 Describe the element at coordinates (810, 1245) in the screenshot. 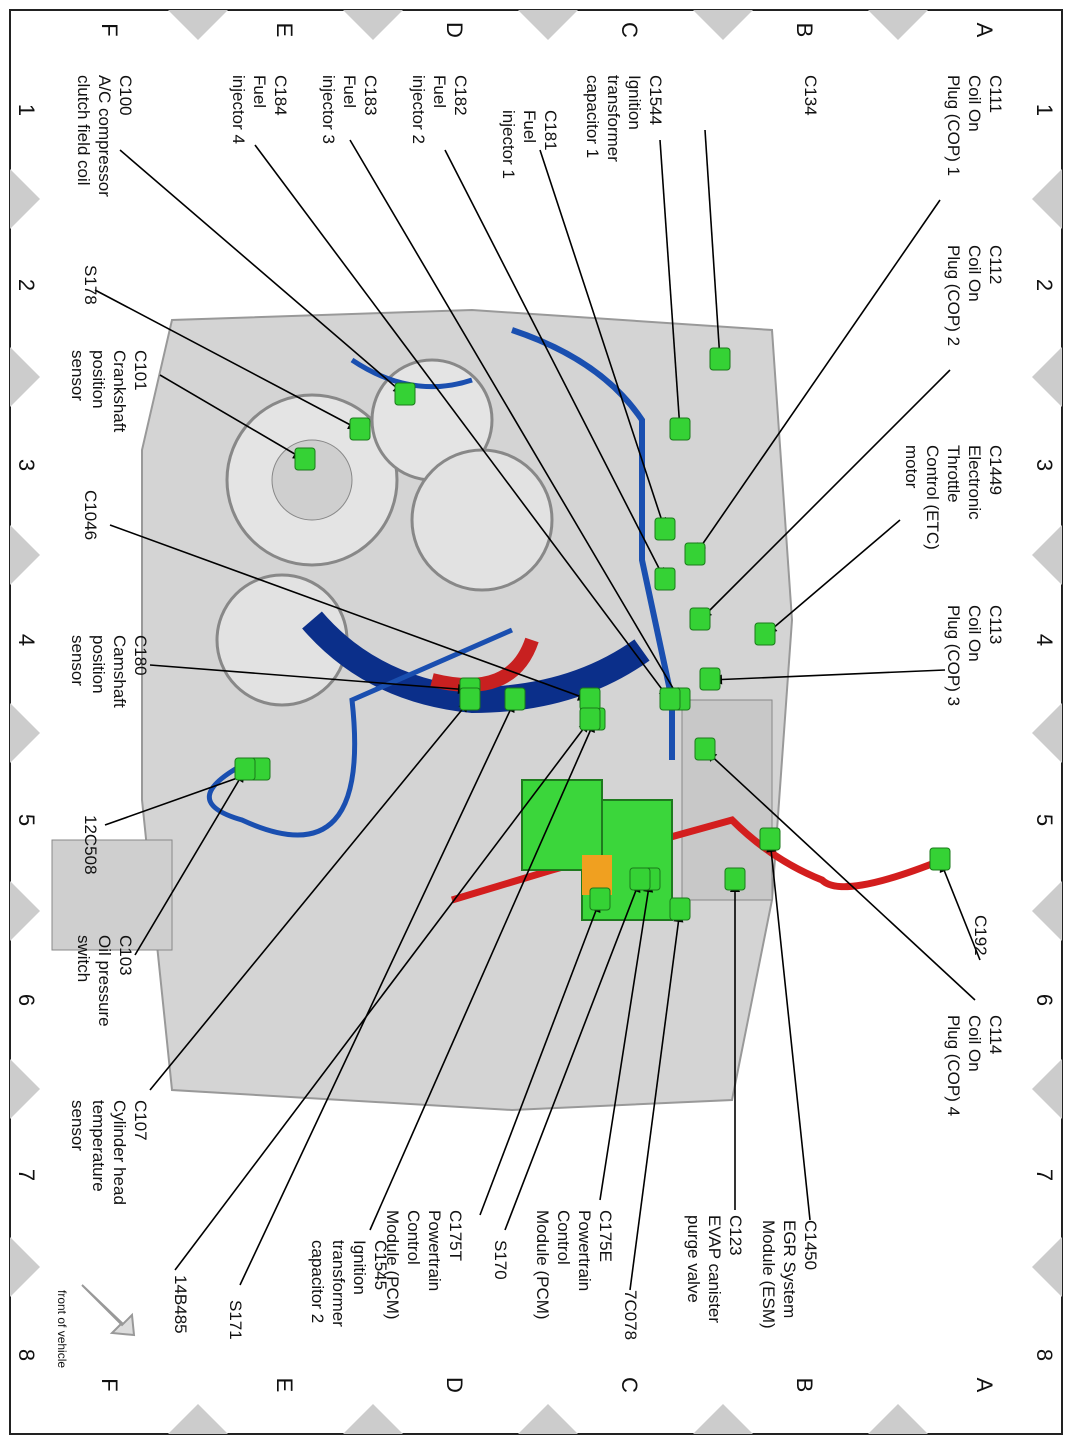

I see `label-line: C1450` at that location.